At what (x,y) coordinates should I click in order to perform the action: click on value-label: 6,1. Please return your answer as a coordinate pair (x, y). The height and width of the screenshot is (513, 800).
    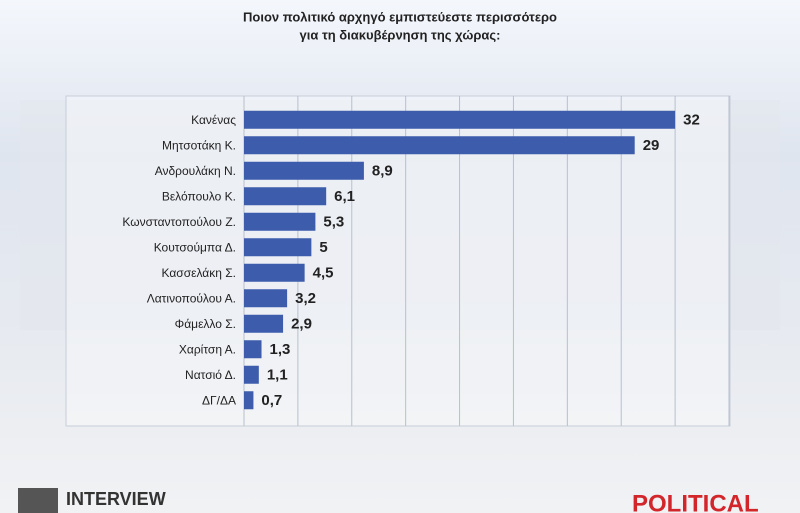
    Looking at the image, I should click on (344, 196).